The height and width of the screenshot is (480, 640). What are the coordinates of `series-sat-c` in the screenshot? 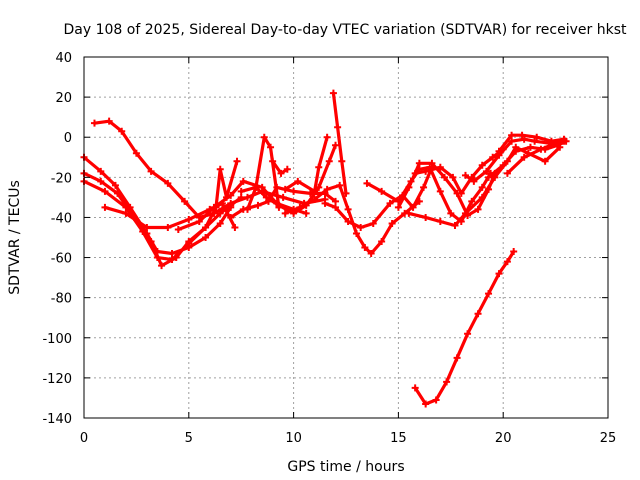 It's located at (162, 219).